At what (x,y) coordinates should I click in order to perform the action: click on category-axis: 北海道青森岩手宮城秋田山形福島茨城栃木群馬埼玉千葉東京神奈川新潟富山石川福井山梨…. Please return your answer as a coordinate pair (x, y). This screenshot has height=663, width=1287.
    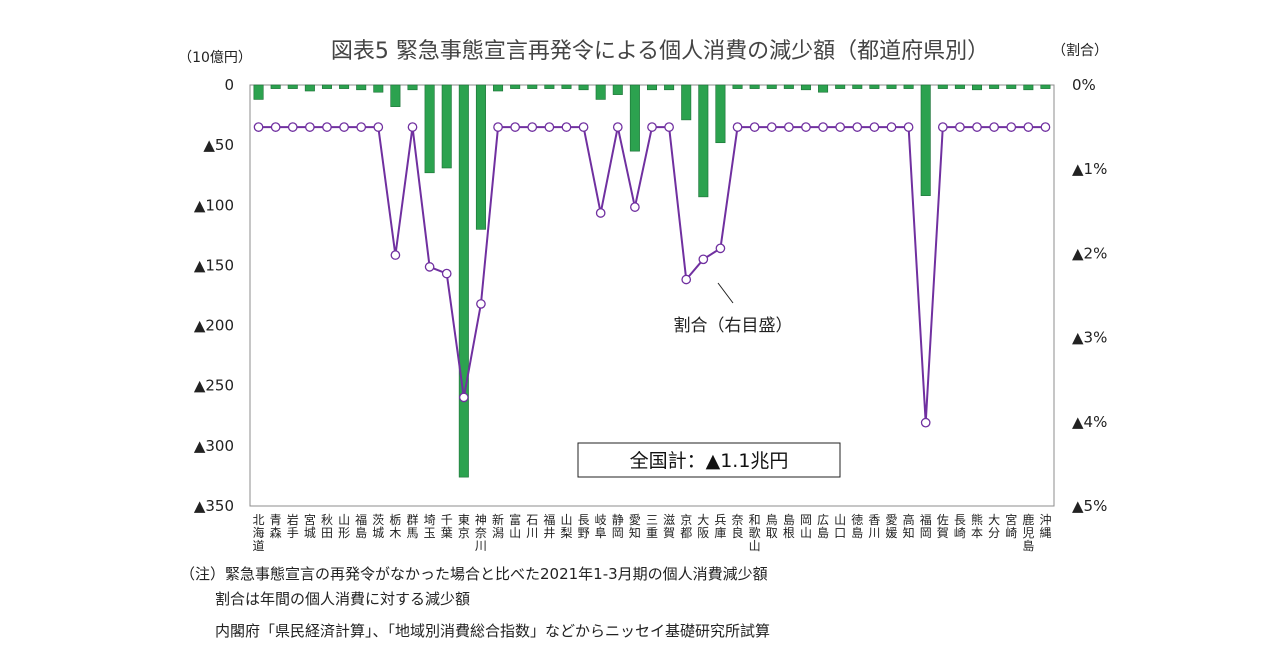
    Looking at the image, I should click on (652, 532).